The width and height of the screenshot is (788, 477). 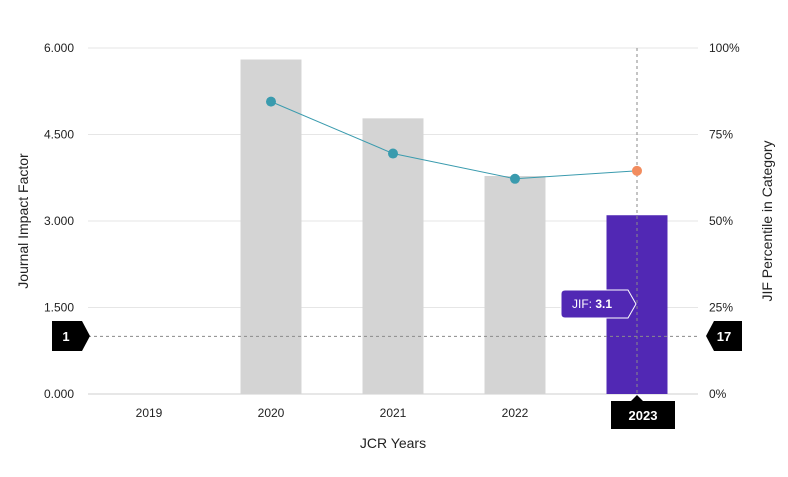 What do you see at coordinates (637, 170) in the screenshot?
I see `percentile-point-2023` at bounding box center [637, 170].